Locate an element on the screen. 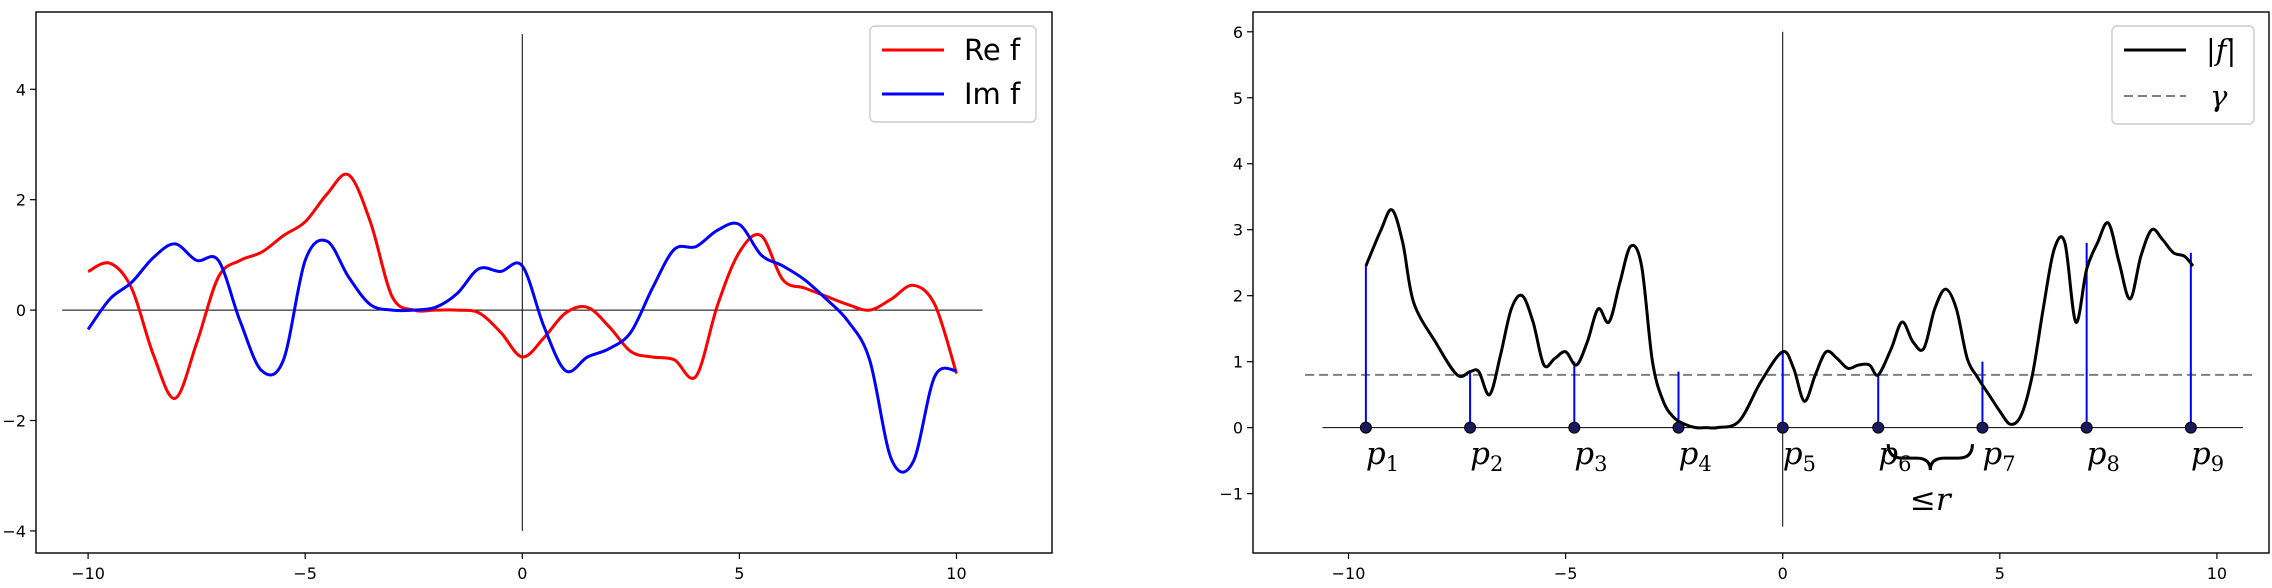 Image resolution: width=2272 pixels, height=588 pixels. right-x-axis: −10 −5 0 5 10 is located at coordinates (1779, 568).